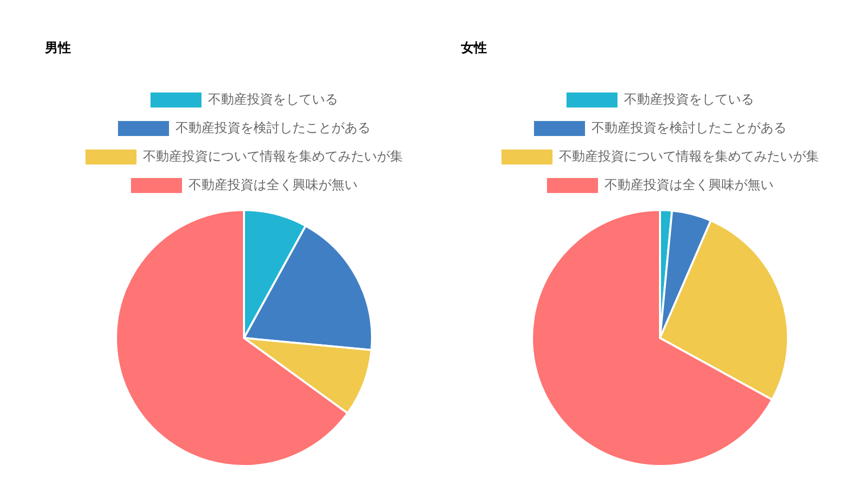 Image resolution: width=854 pixels, height=496 pixels. What do you see at coordinates (473, 48) in the screenshot?
I see `chart-title: 女性` at bounding box center [473, 48].